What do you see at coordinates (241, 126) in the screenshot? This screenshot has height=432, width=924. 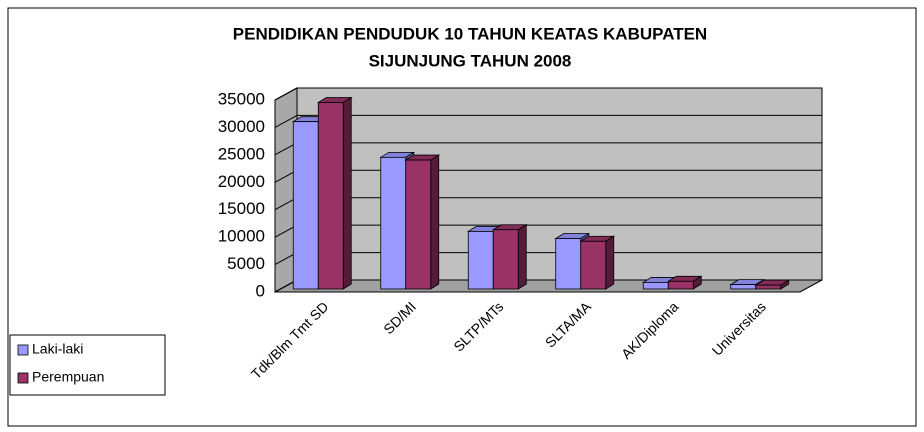 I see `y-tick-label: 30000` at bounding box center [241, 126].